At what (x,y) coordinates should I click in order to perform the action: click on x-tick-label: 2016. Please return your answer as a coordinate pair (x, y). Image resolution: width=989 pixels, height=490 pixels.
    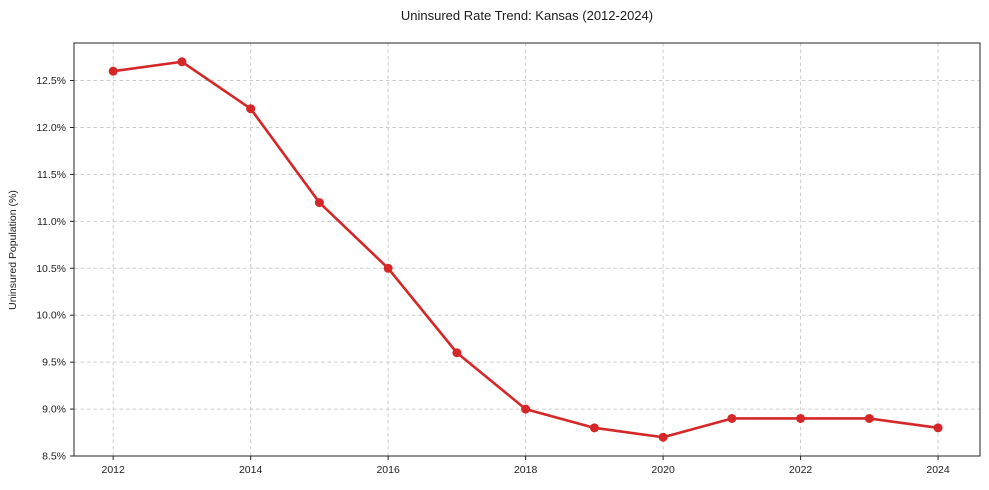
    Looking at the image, I should click on (388, 470).